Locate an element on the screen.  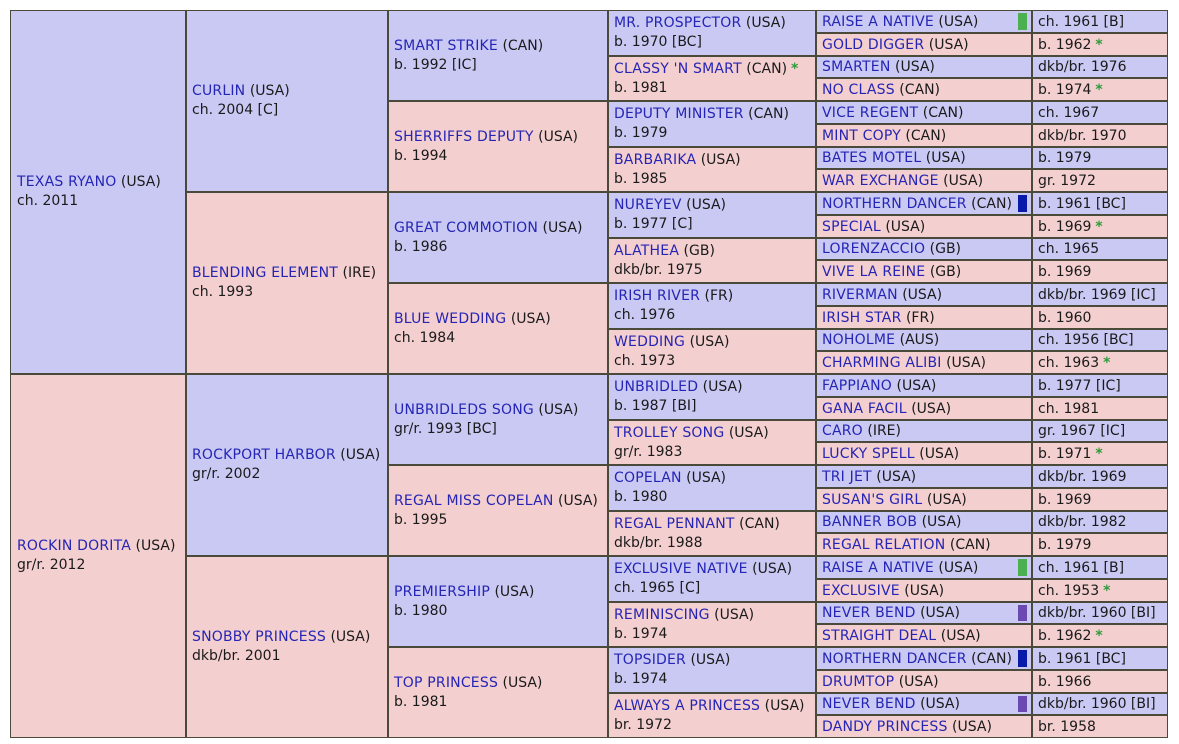
horse-name-link: GREAT COMMOTION is located at coordinates (466, 227).